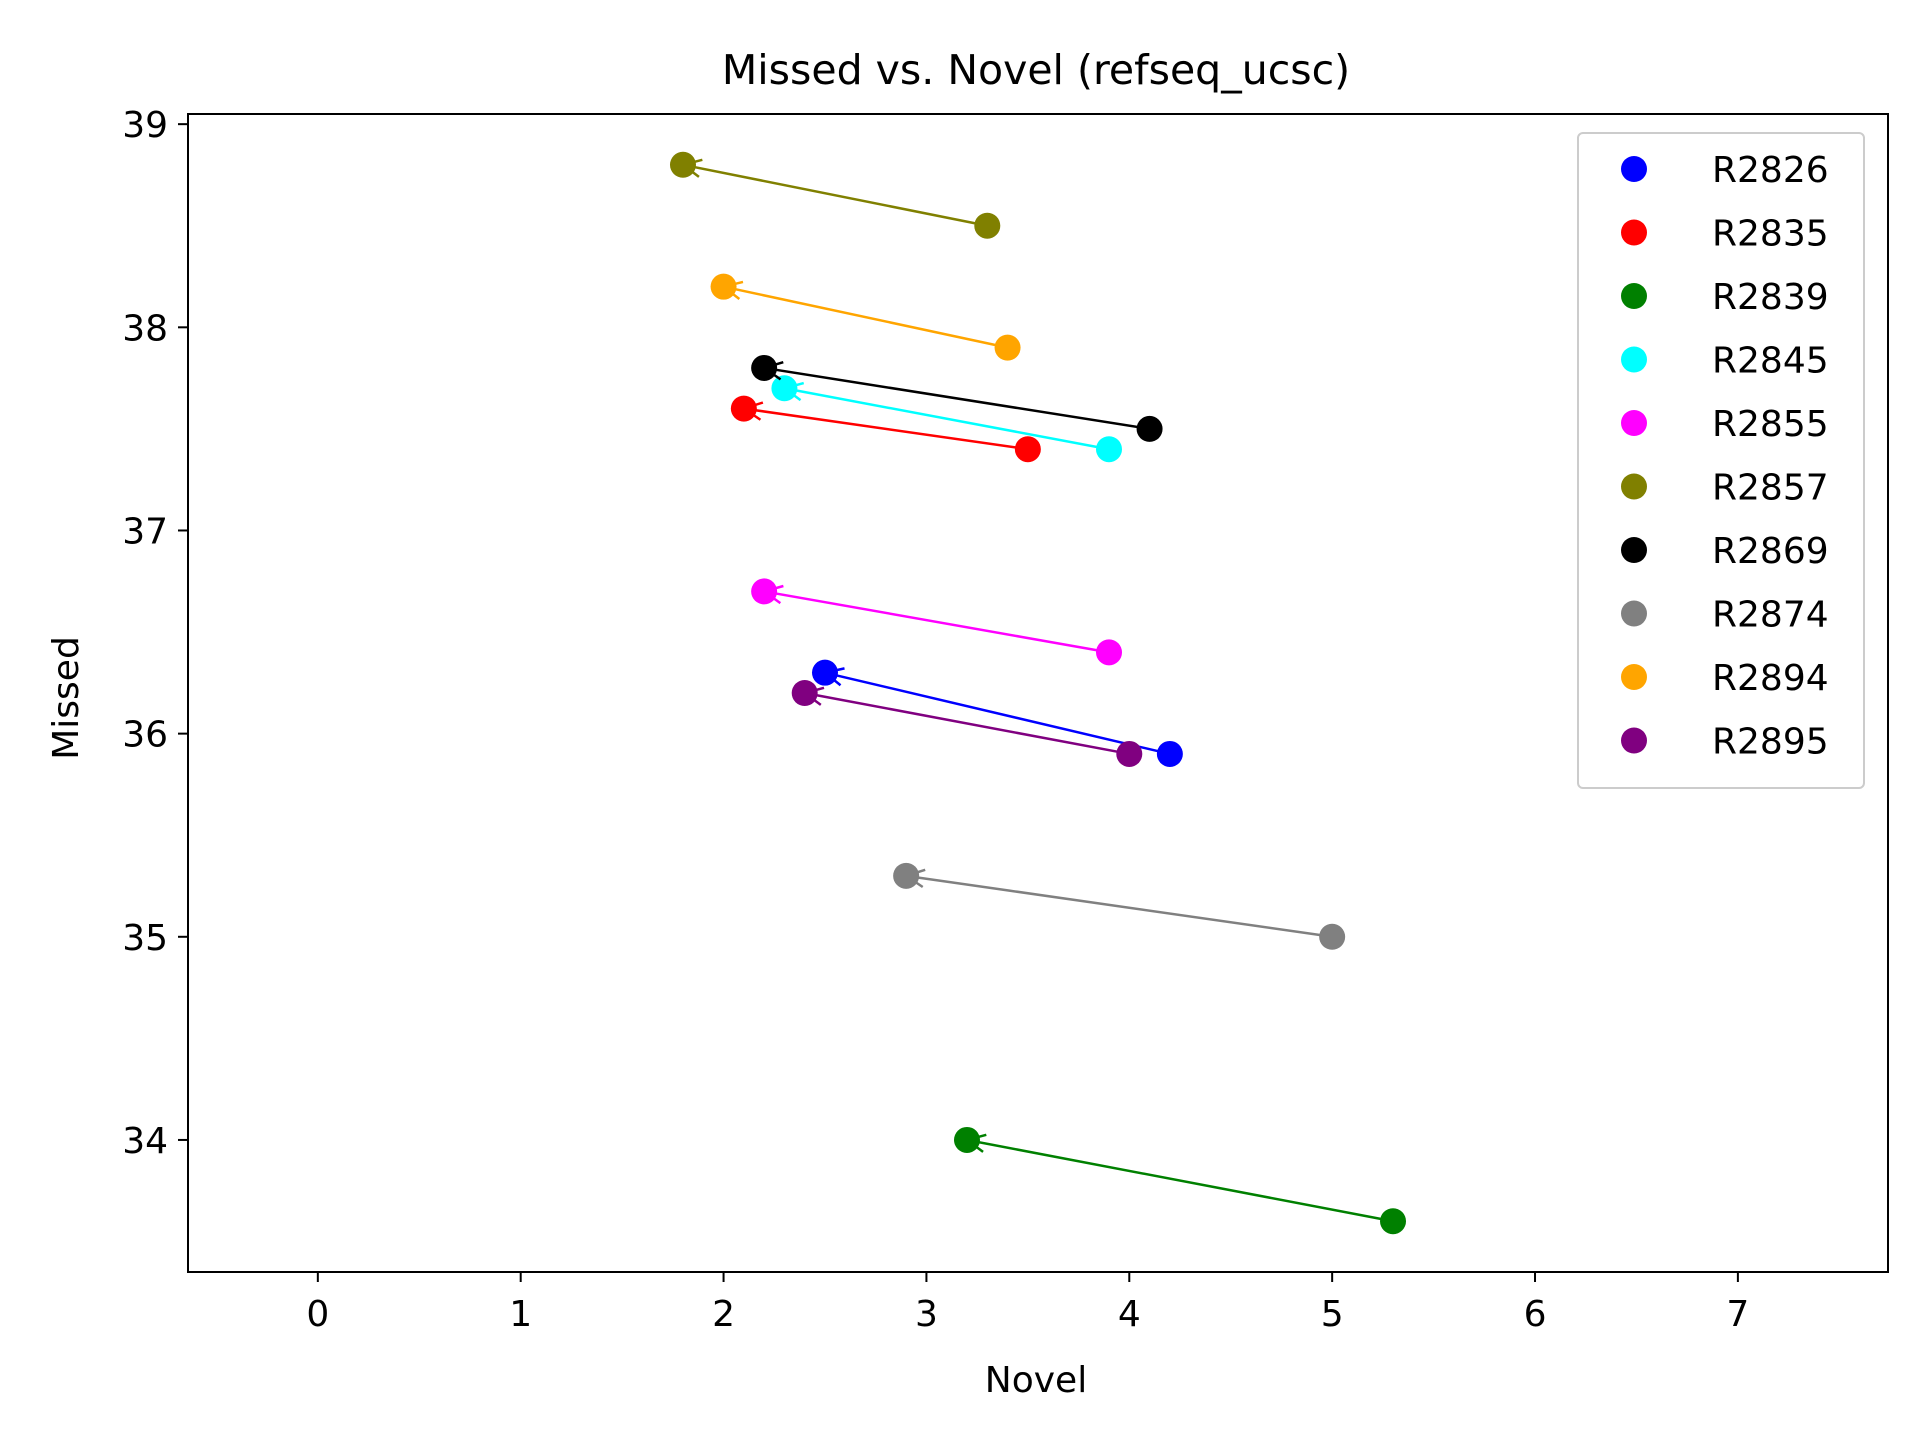  Describe the element at coordinates (145, 735) in the screenshot. I see `y-tick-label: 36` at that location.